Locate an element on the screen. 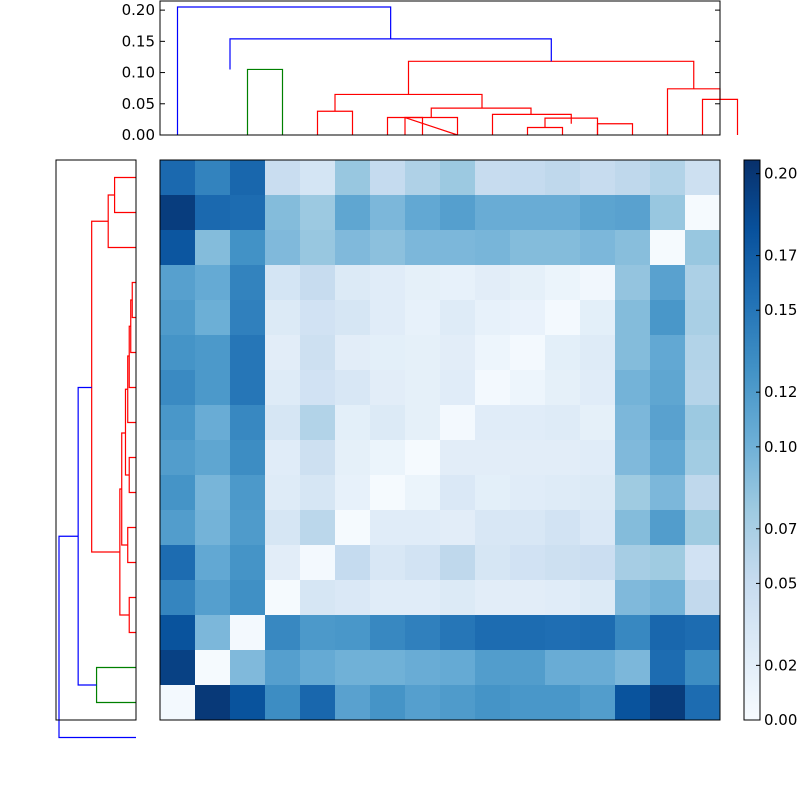 The height and width of the screenshot is (800, 800). colorbar-tick-label: 0.20 is located at coordinates (780, 174).